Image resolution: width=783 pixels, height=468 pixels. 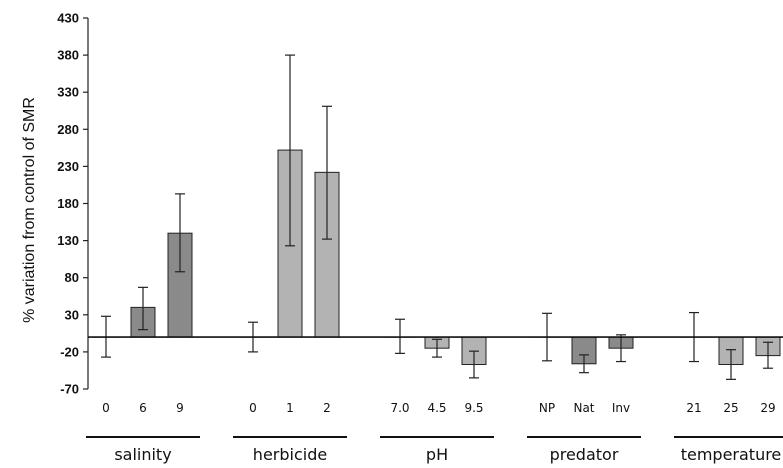 I want to click on category-label-predator-Inv: Inv, so click(x=621, y=408).